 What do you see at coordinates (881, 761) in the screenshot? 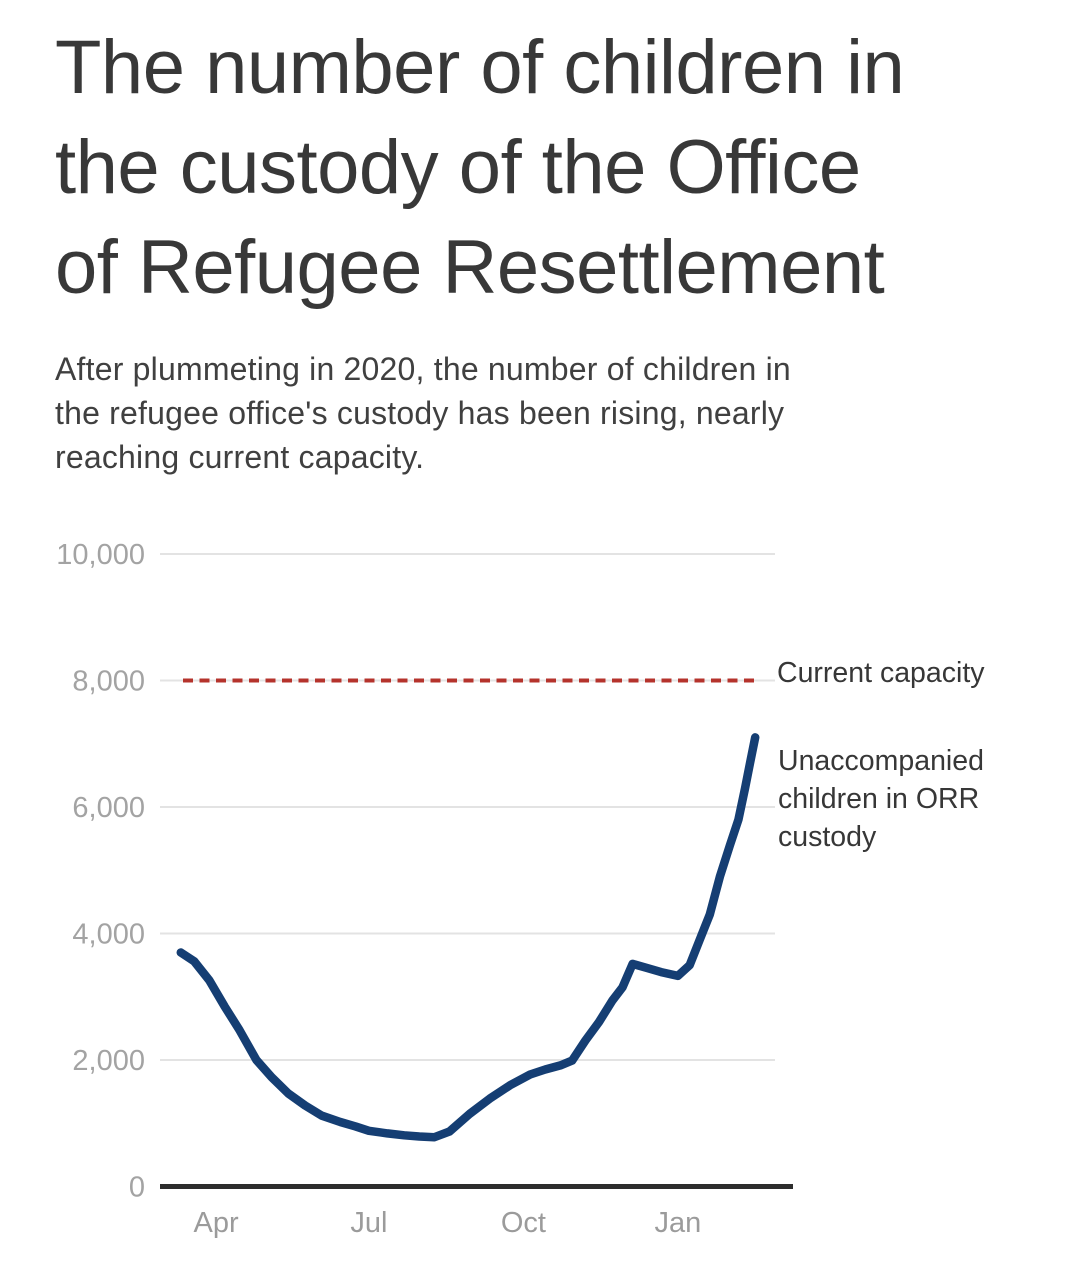
I see `legend-series-label-line: Unaccompanied` at bounding box center [881, 761].